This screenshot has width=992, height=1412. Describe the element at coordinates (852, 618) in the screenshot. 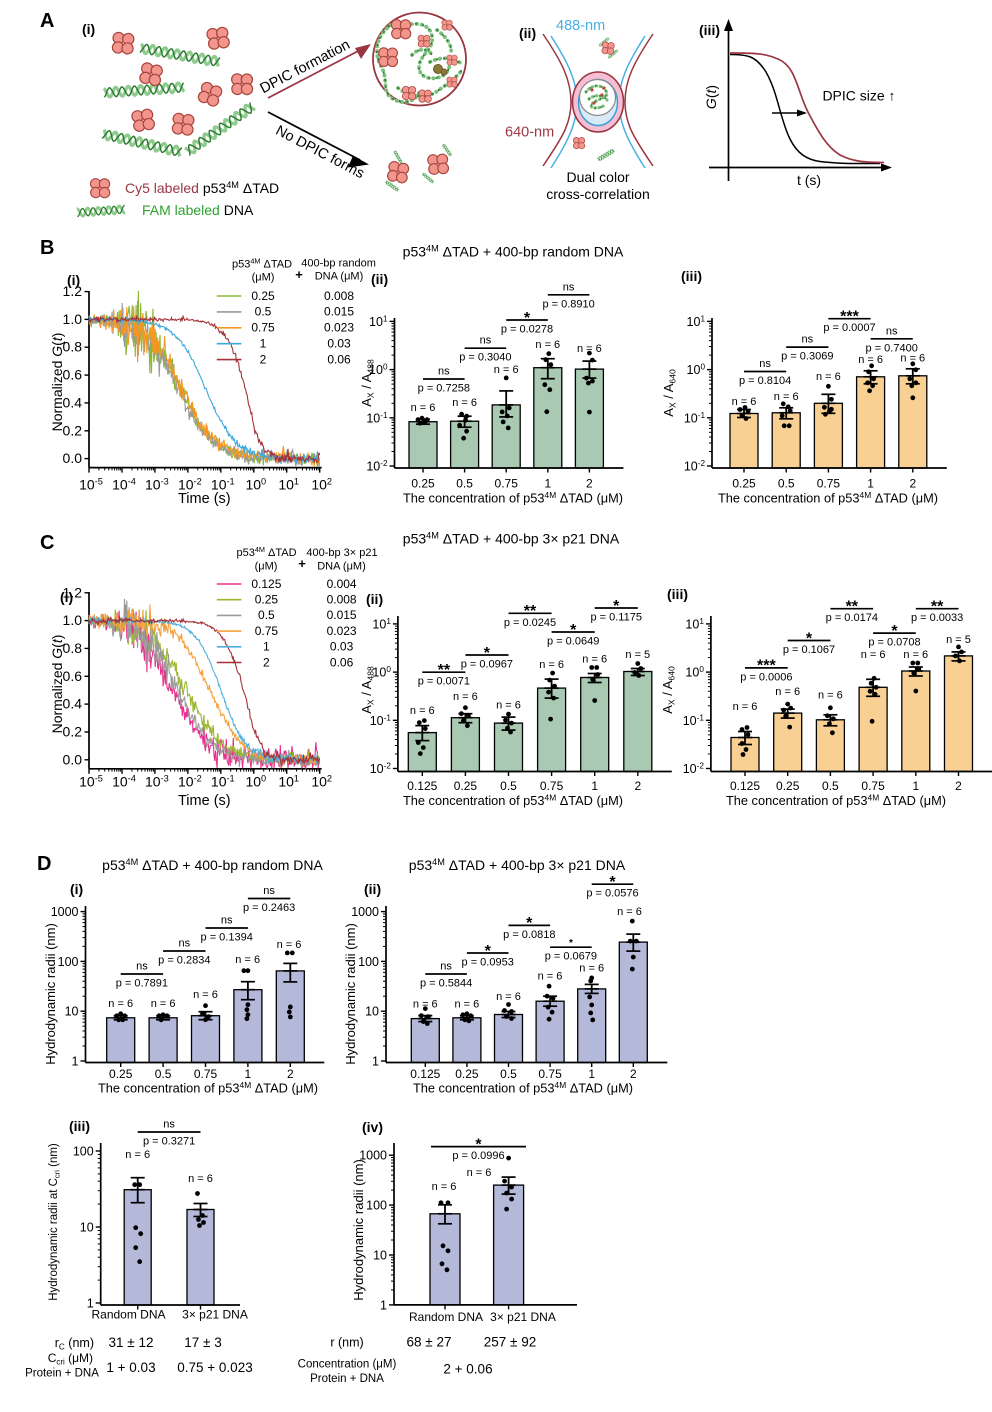

I see `svg-text: p = 0.0174` at that location.